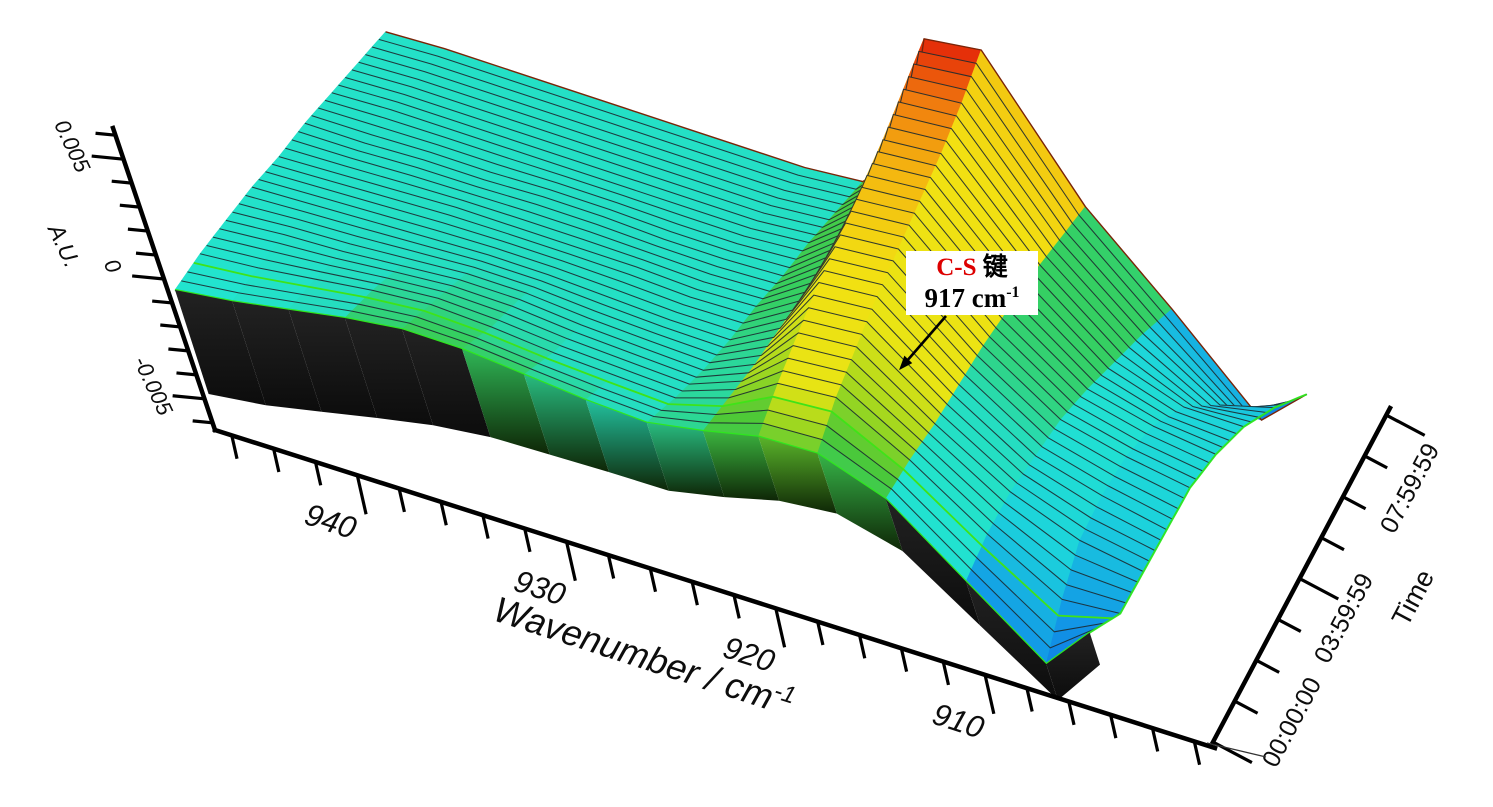 This screenshot has width=1493, height=807. I want to click on z-tick-label: 0.005, so click(72, 146).